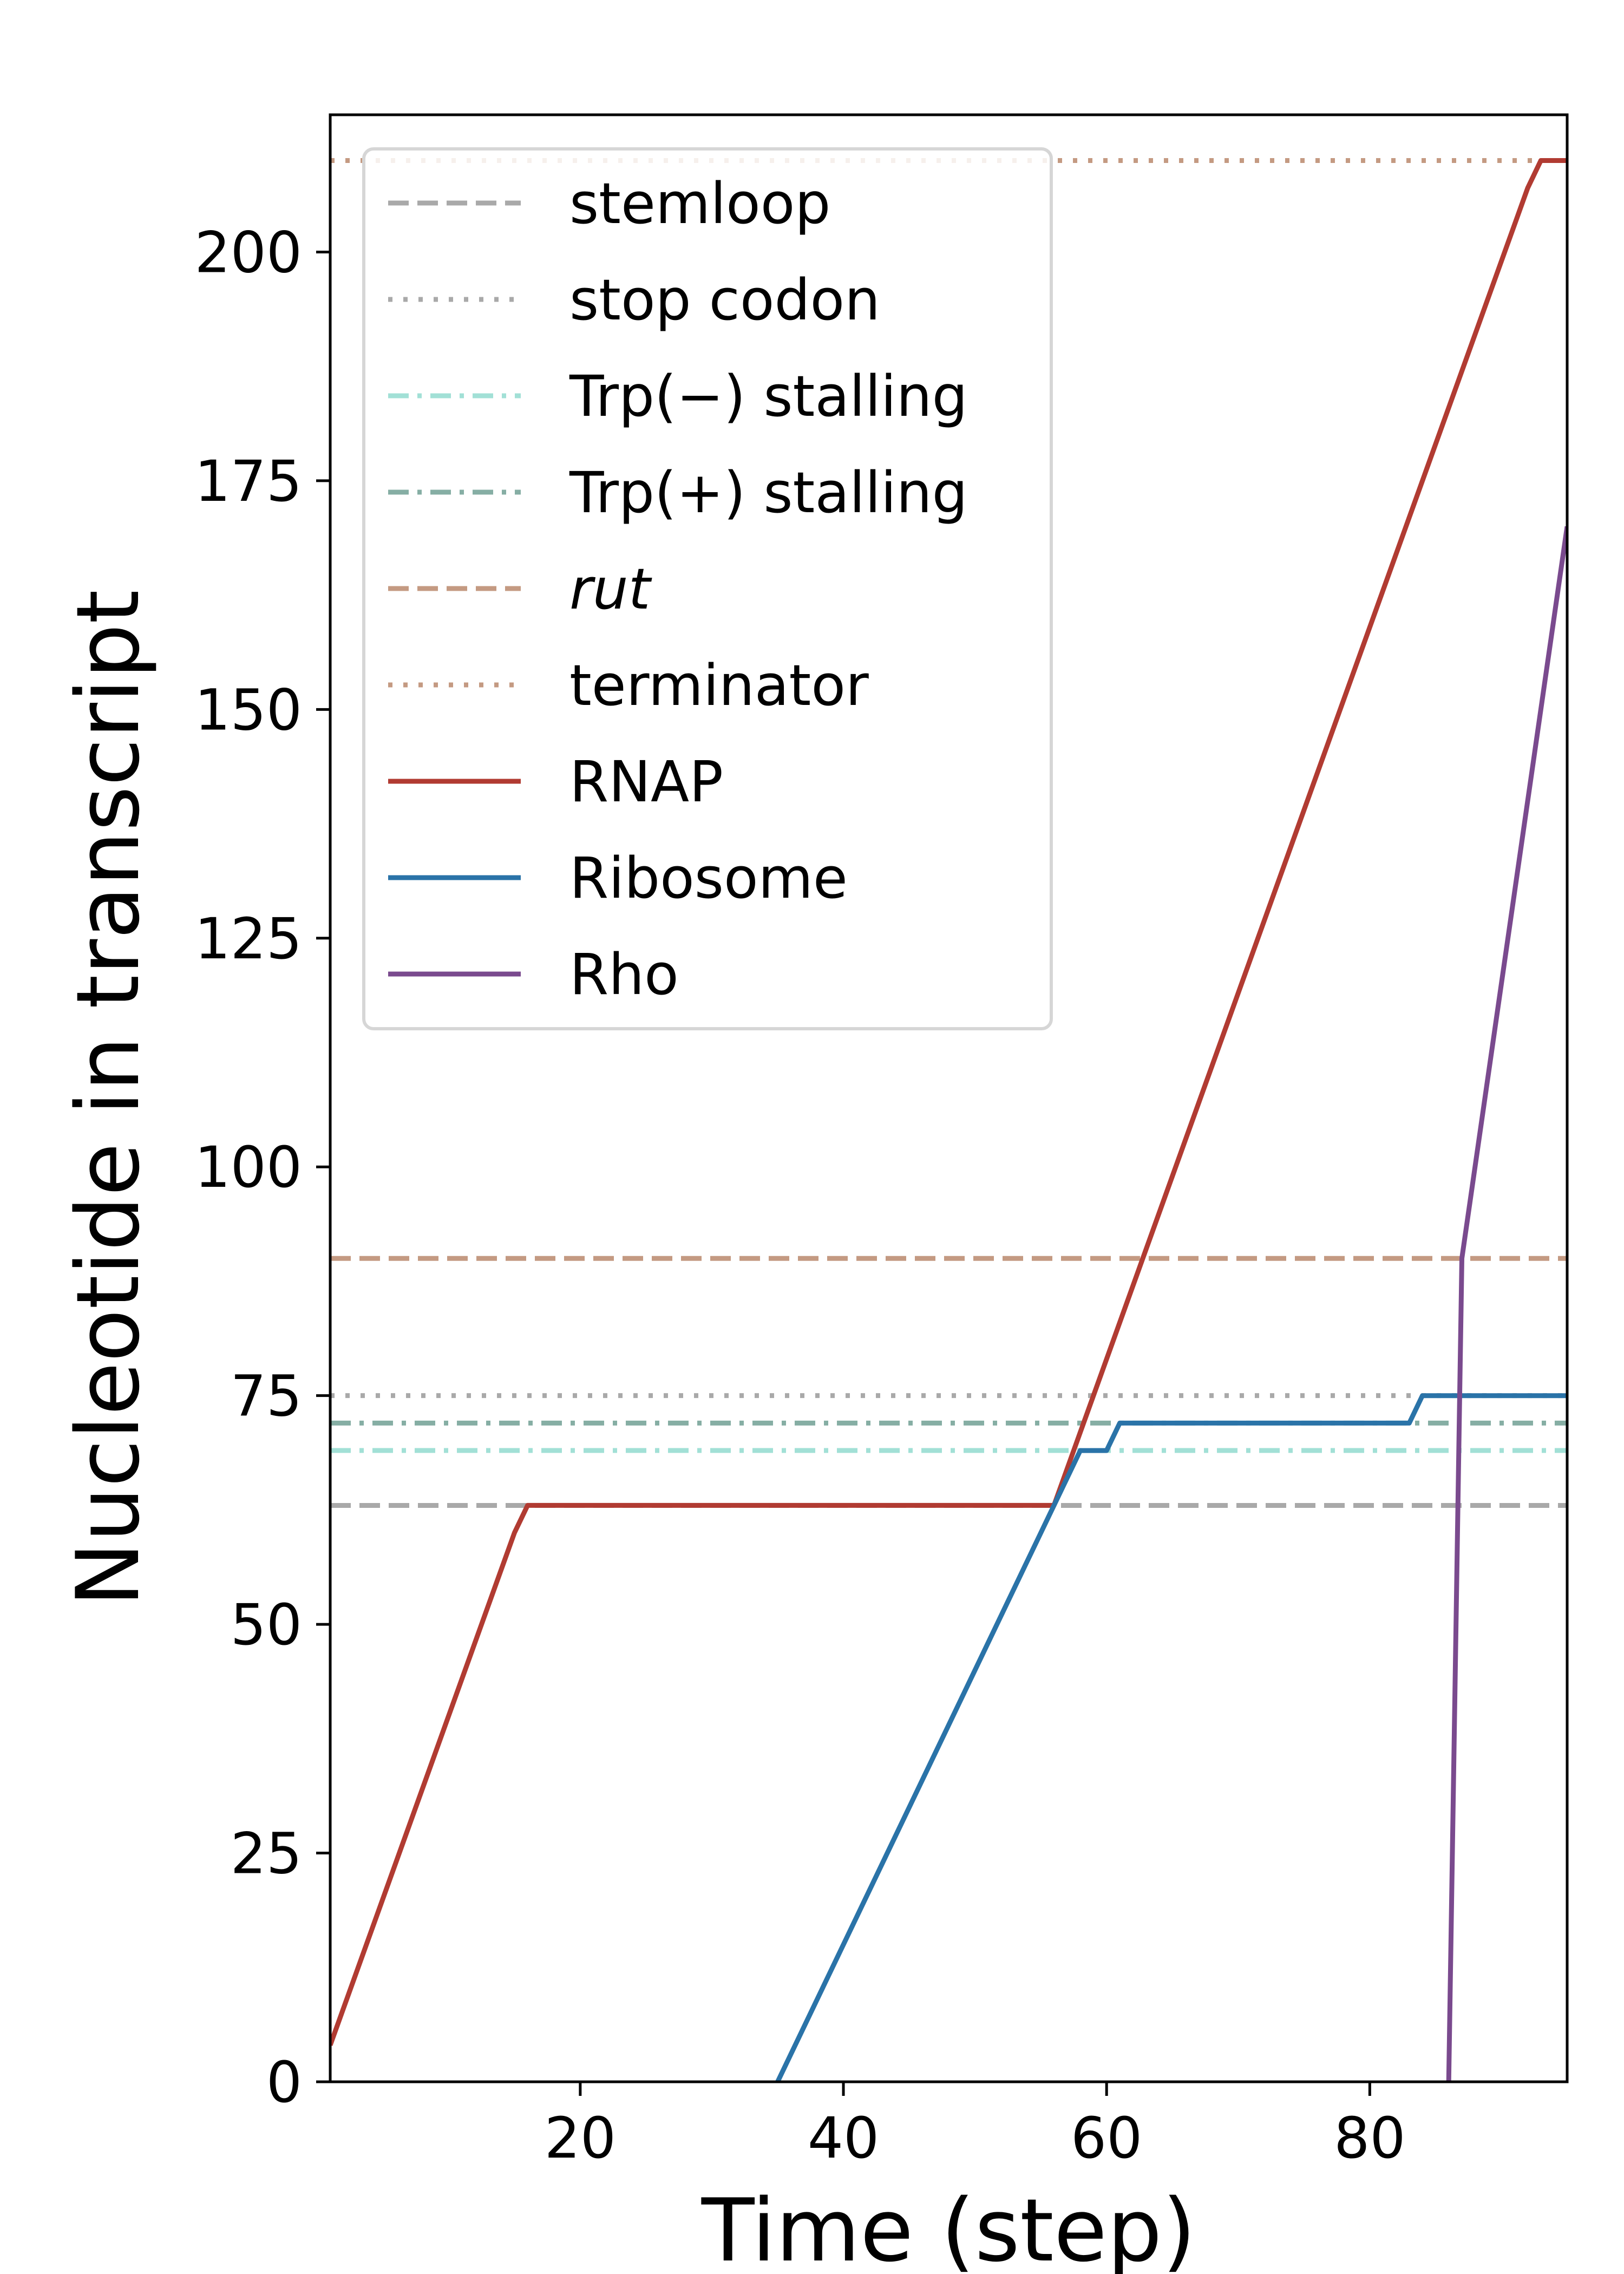 The height and width of the screenshot is (2274, 1624). Describe the element at coordinates (266, 1625) in the screenshot. I see `y-tick-label: 50` at that location.